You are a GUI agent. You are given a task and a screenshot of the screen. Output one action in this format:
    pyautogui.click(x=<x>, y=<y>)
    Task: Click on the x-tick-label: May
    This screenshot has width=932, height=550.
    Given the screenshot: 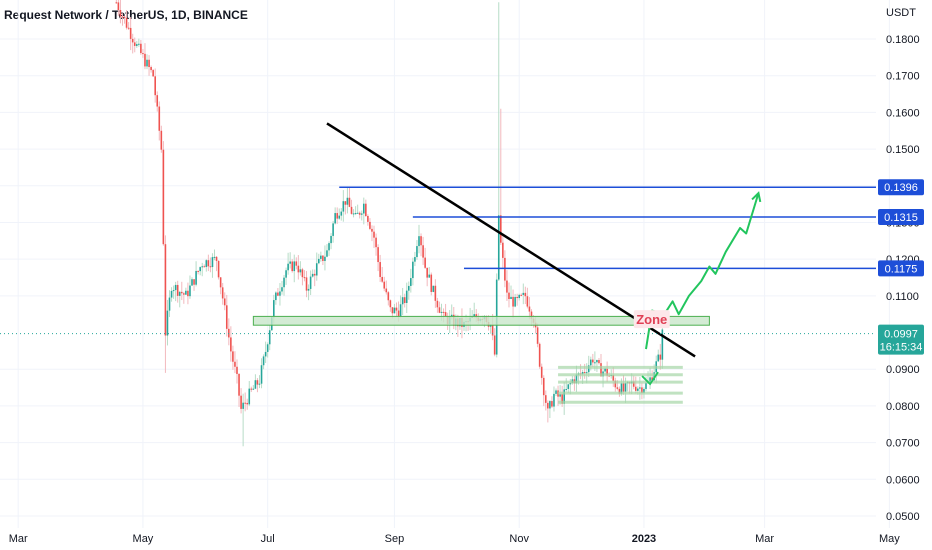 What is the action you would take?
    pyautogui.click(x=889, y=539)
    